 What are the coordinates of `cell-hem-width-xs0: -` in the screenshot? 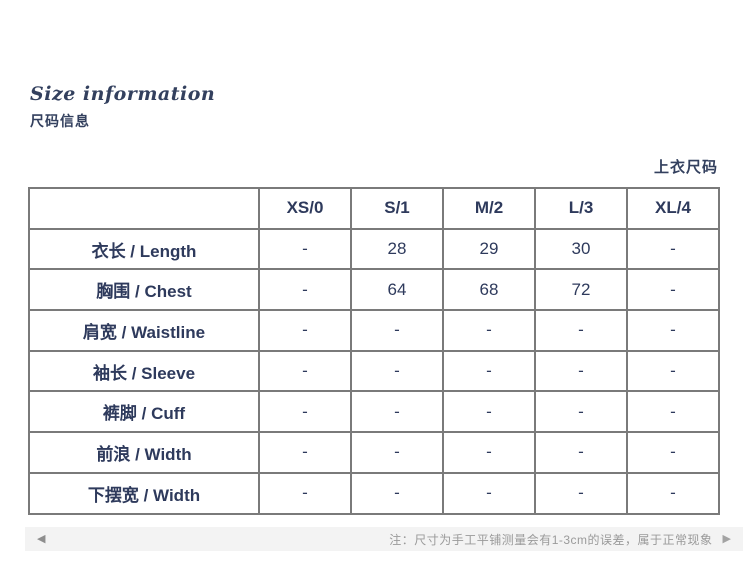 It's located at (305, 493).